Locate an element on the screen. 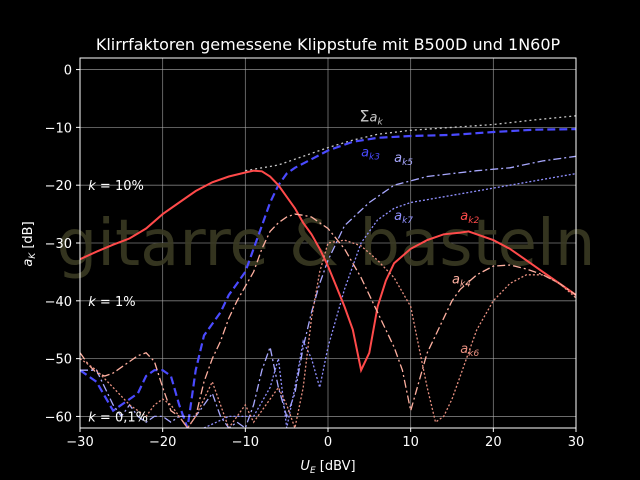  y-tick-label: −10 is located at coordinates (58, 128).